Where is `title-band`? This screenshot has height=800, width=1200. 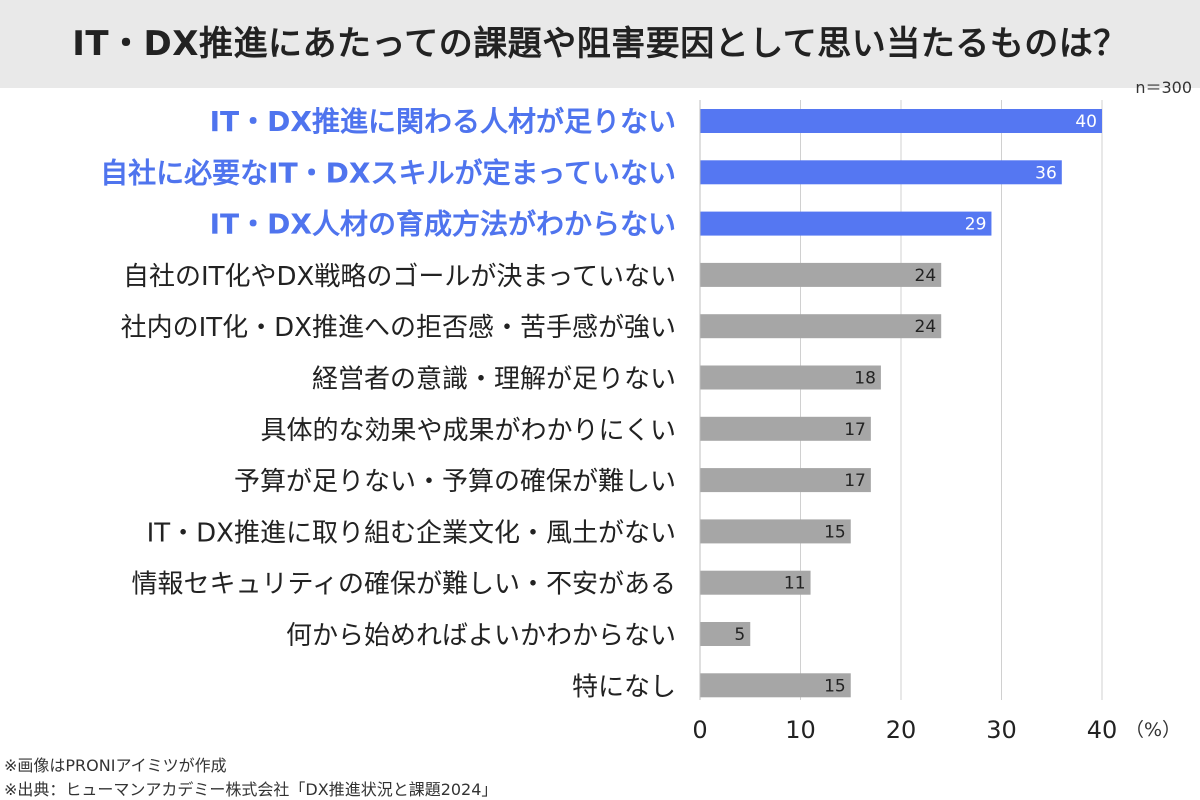
title-band is located at coordinates (600, 44).